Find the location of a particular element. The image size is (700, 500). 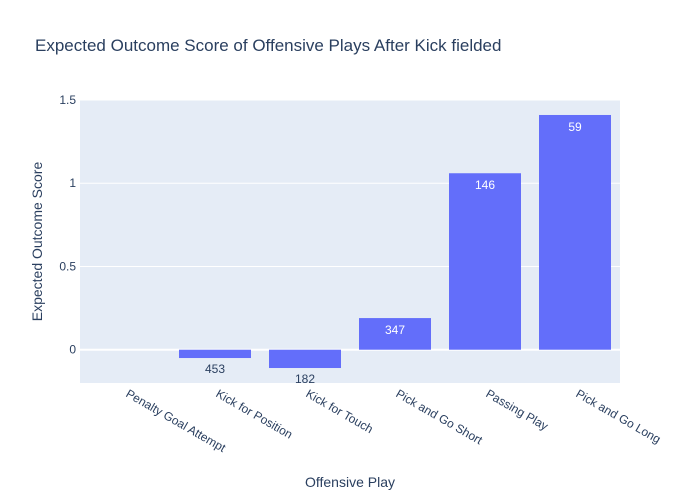

x-tick-label: Kick for Touch is located at coordinates (340, 411).